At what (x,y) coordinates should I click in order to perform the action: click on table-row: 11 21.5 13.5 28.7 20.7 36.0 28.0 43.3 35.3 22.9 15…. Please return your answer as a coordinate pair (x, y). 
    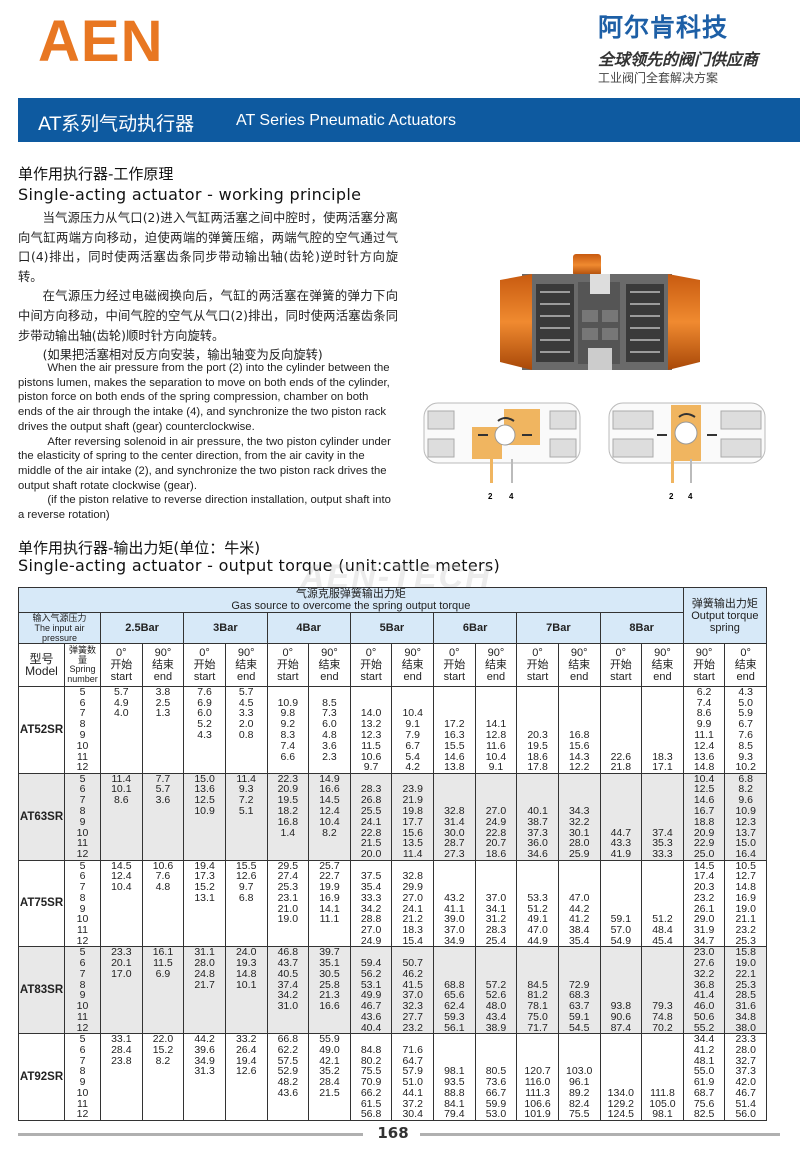
    Looking at the image, I should click on (393, 844).